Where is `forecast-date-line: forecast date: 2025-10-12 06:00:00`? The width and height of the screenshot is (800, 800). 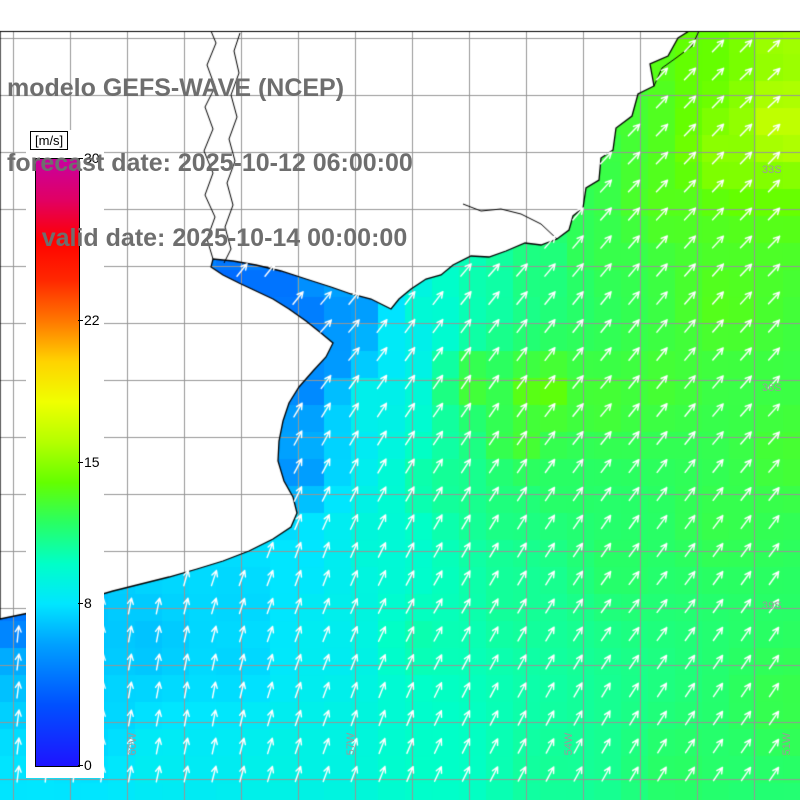
forecast-date-line: forecast date: 2025-10-12 06:00:00 is located at coordinates (210, 163).